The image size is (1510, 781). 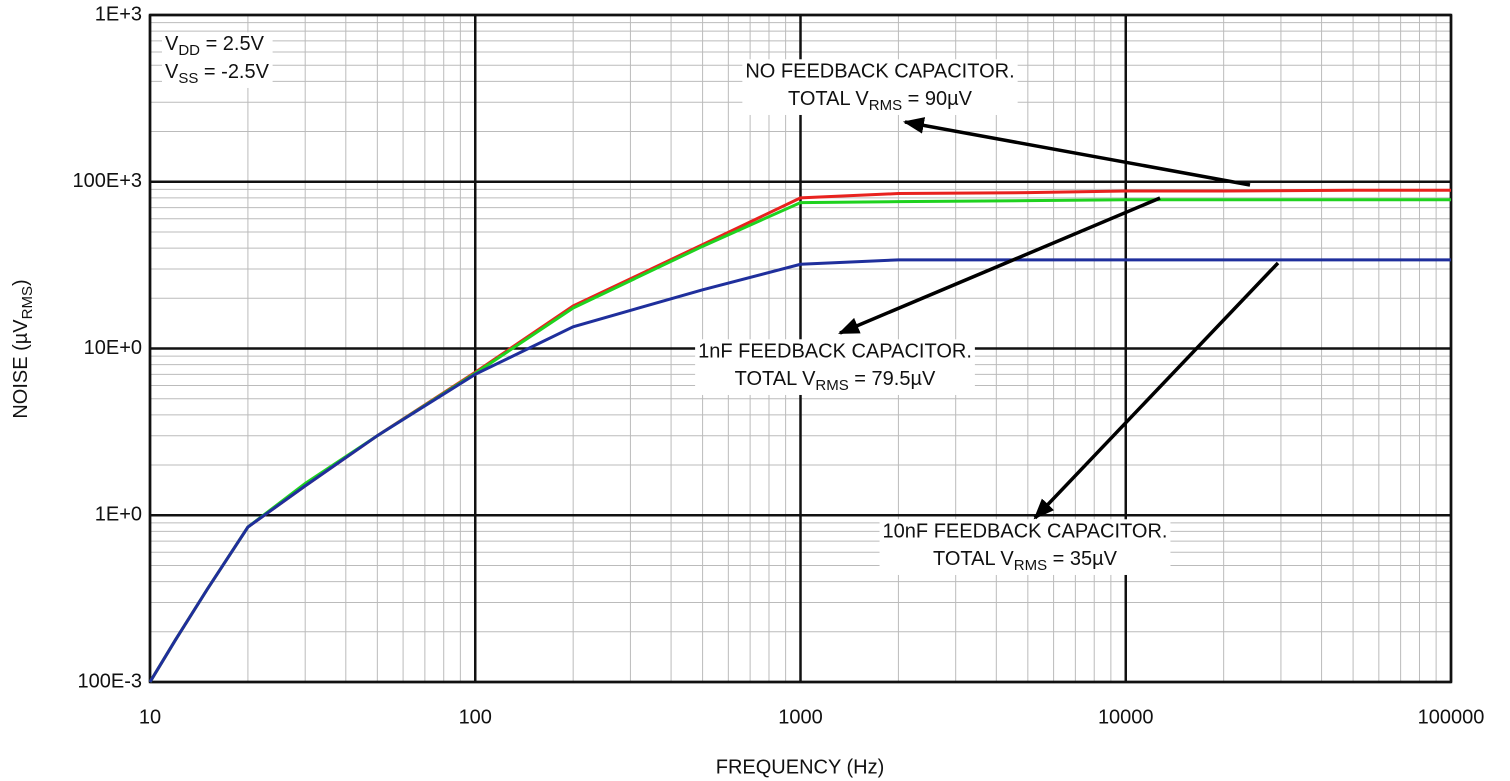 What do you see at coordinates (1126, 717) in the screenshot?
I see `x-tick-label: 10000` at bounding box center [1126, 717].